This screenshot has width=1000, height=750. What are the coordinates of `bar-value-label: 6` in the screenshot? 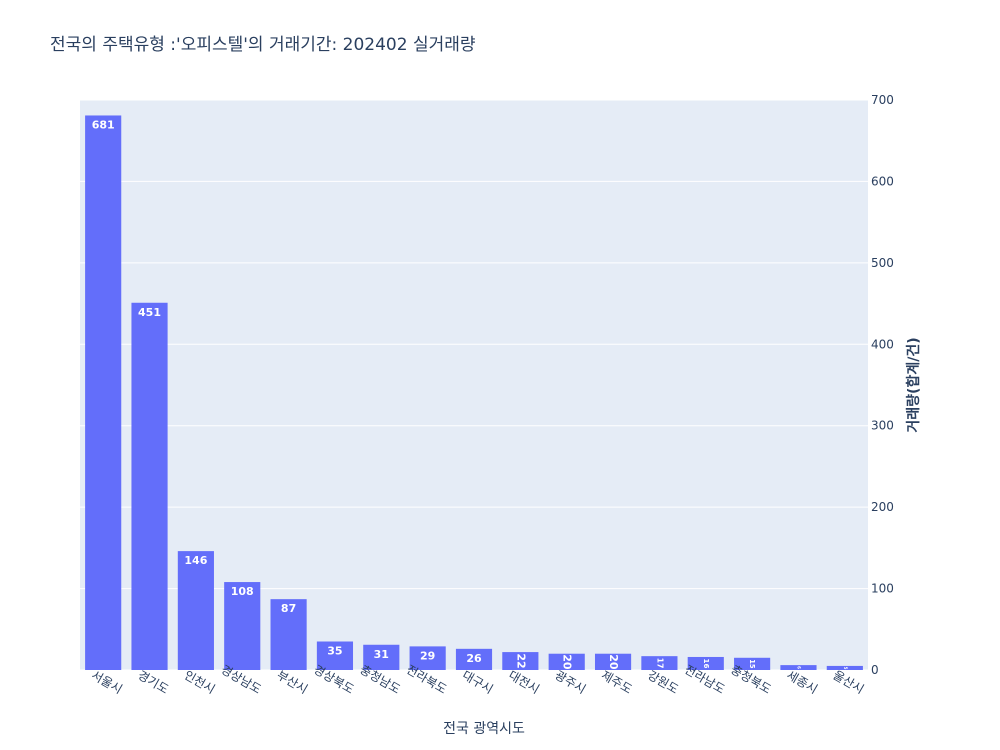 It's located at (798, 667).